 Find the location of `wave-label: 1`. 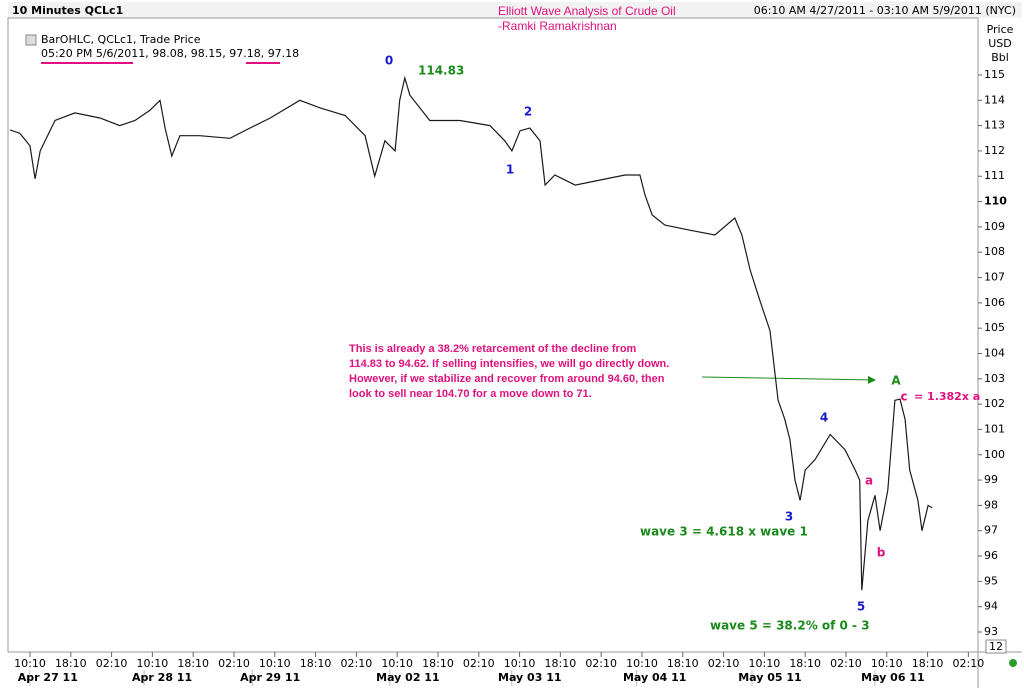

wave-label: 1 is located at coordinates (510, 170).